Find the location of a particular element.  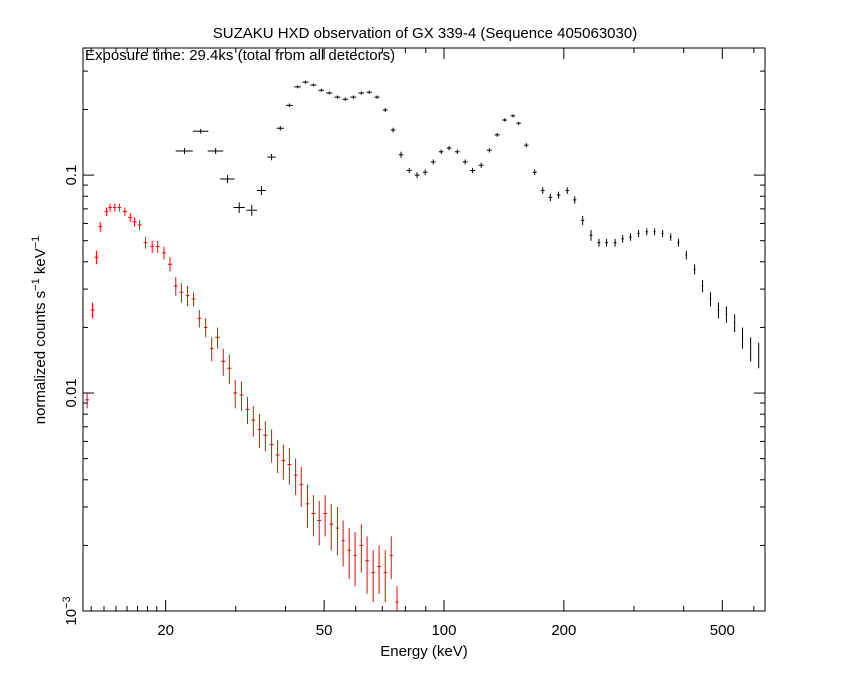

y-tick-label: 0.1 is located at coordinates (71, 175).